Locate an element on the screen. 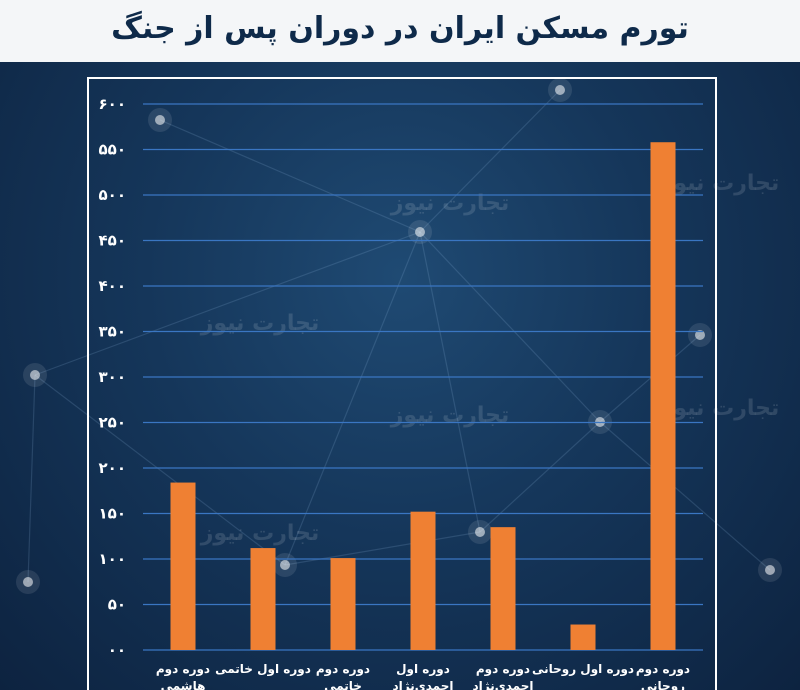 The width and height of the screenshot is (800, 690). y-tick-label: ۵۰۰ is located at coordinates (112, 195).